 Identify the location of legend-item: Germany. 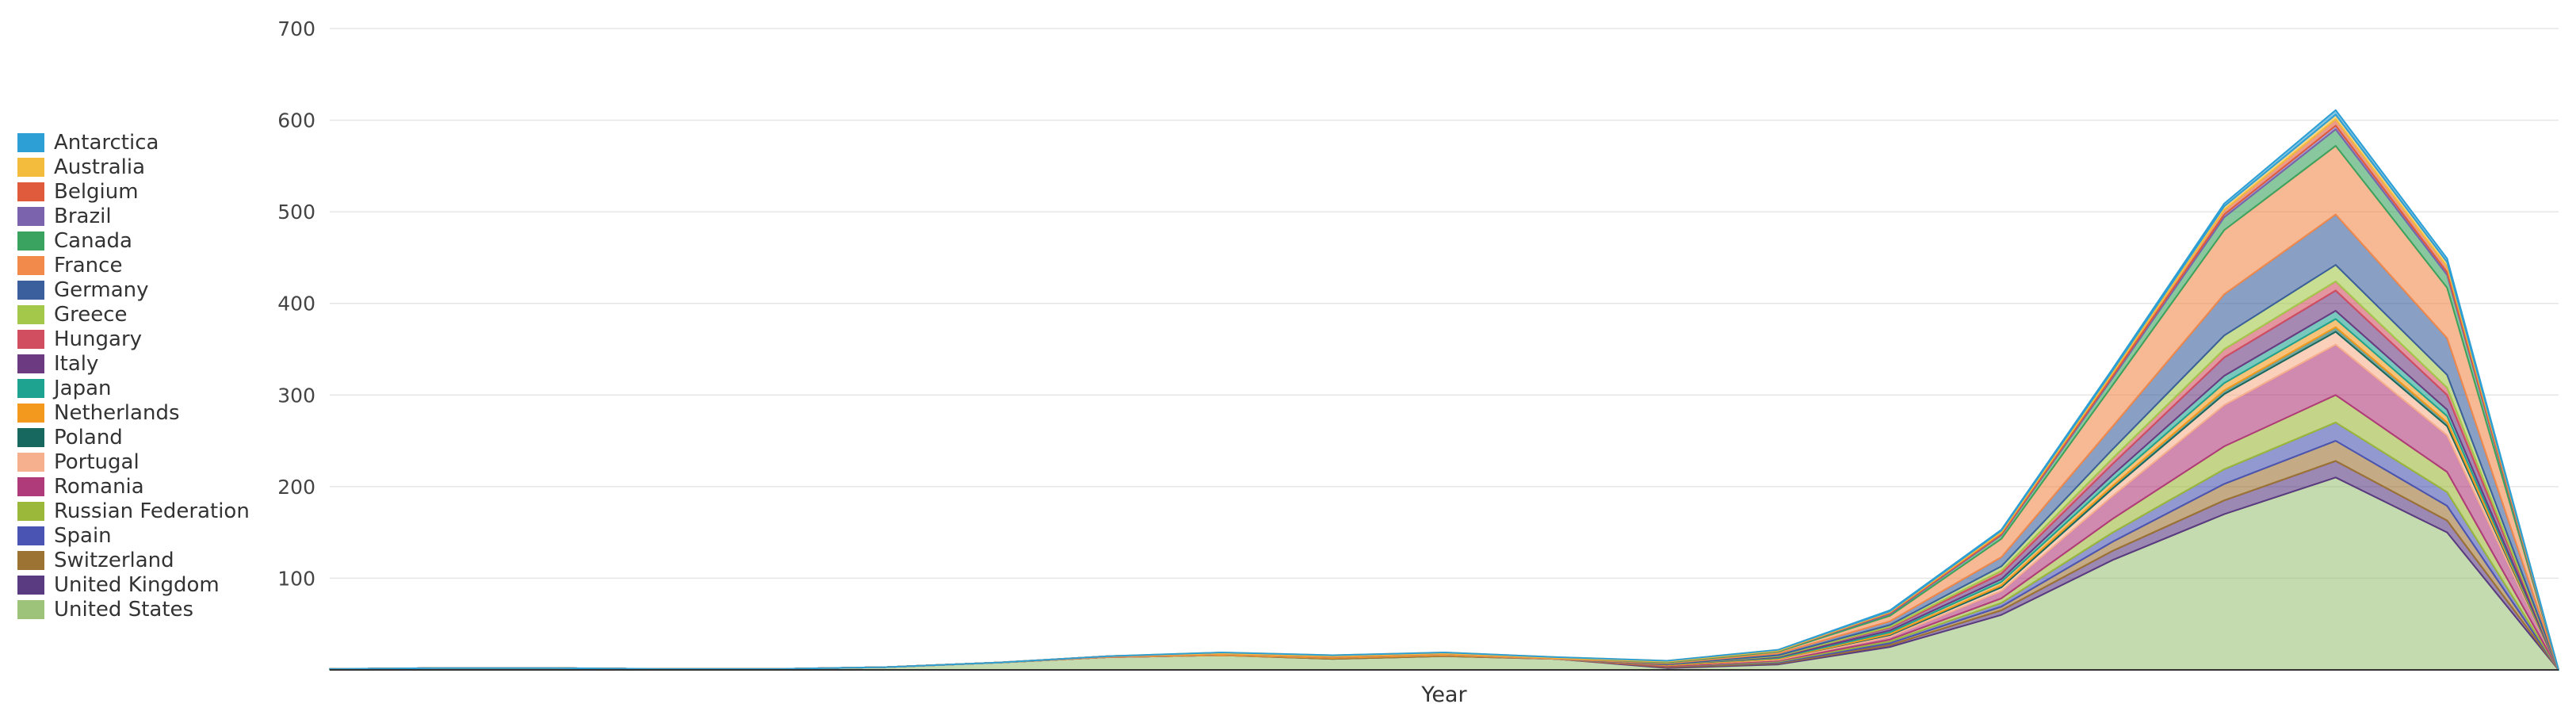
(133, 289).